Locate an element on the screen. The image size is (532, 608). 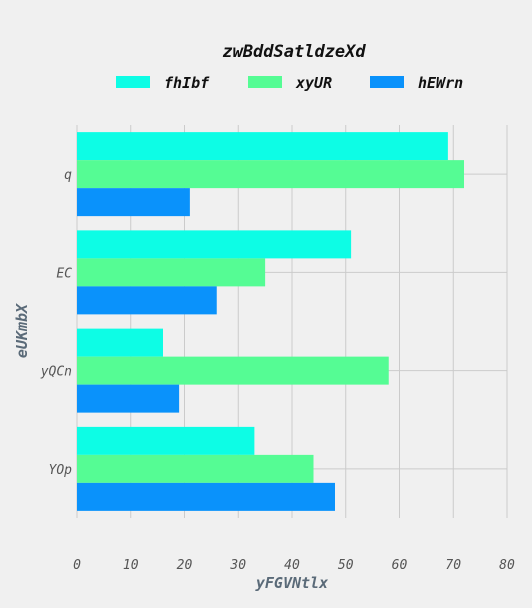
y-axis-label: eUKmbX is located at coordinates (22, 330).